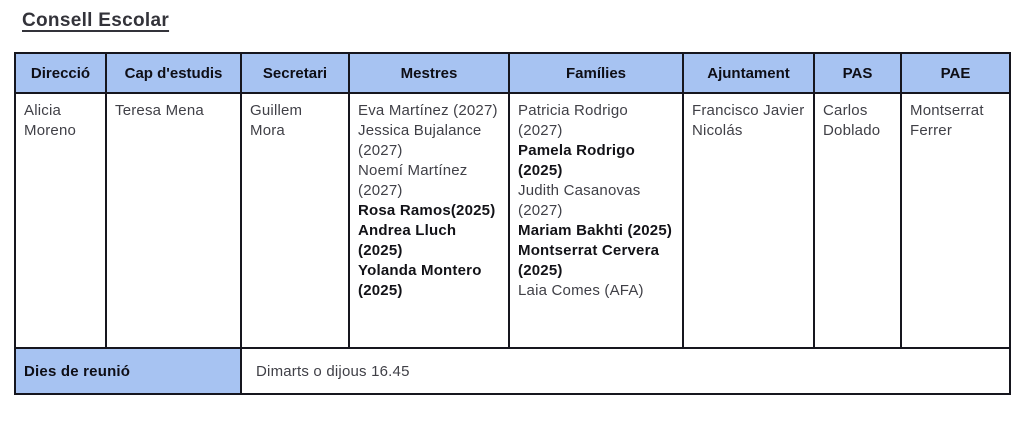 The image size is (1024, 429). What do you see at coordinates (50, 120) in the screenshot?
I see `member-entry: Alicia Moreno` at bounding box center [50, 120].